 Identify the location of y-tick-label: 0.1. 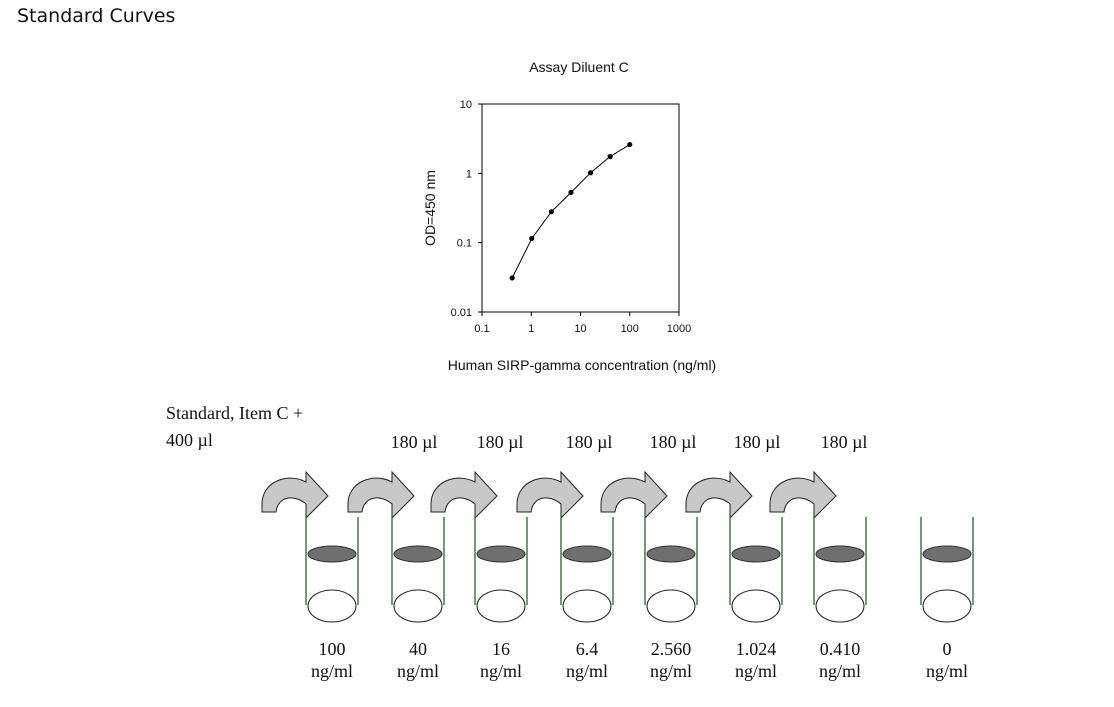
(464, 244).